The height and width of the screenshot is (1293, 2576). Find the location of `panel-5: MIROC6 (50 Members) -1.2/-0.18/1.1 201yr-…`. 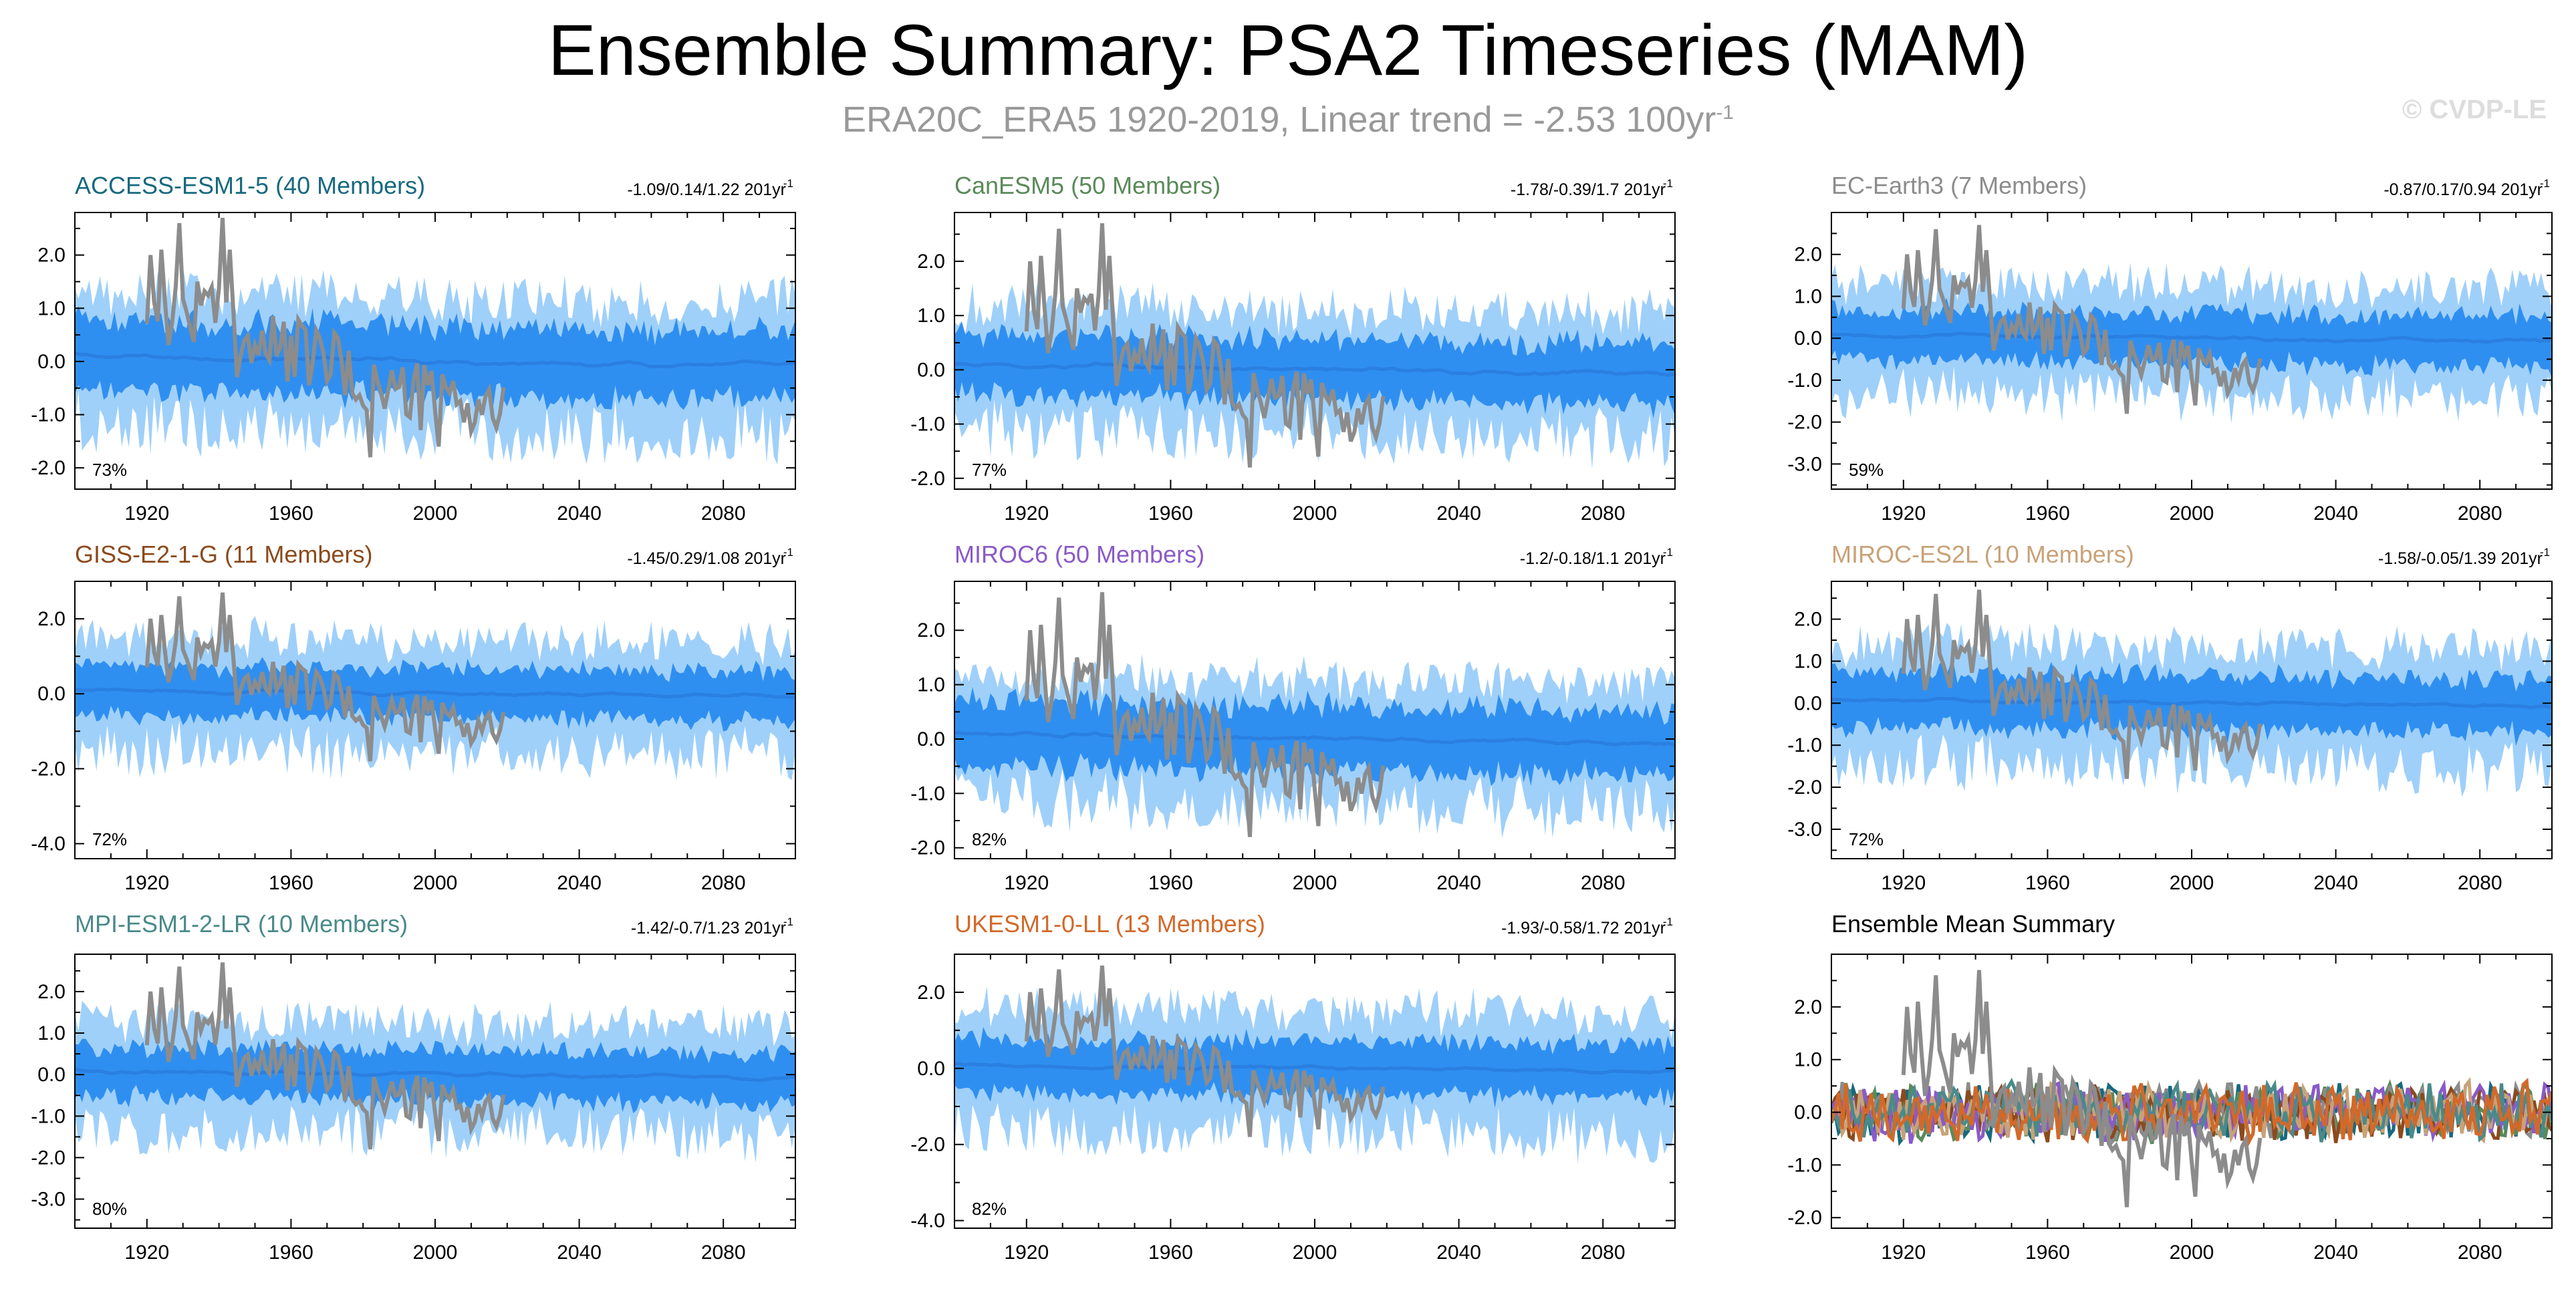

panel-5: MIROC6 (50 Members) -1.2/-0.18/1.1 201yr-… is located at coordinates (1293, 717).